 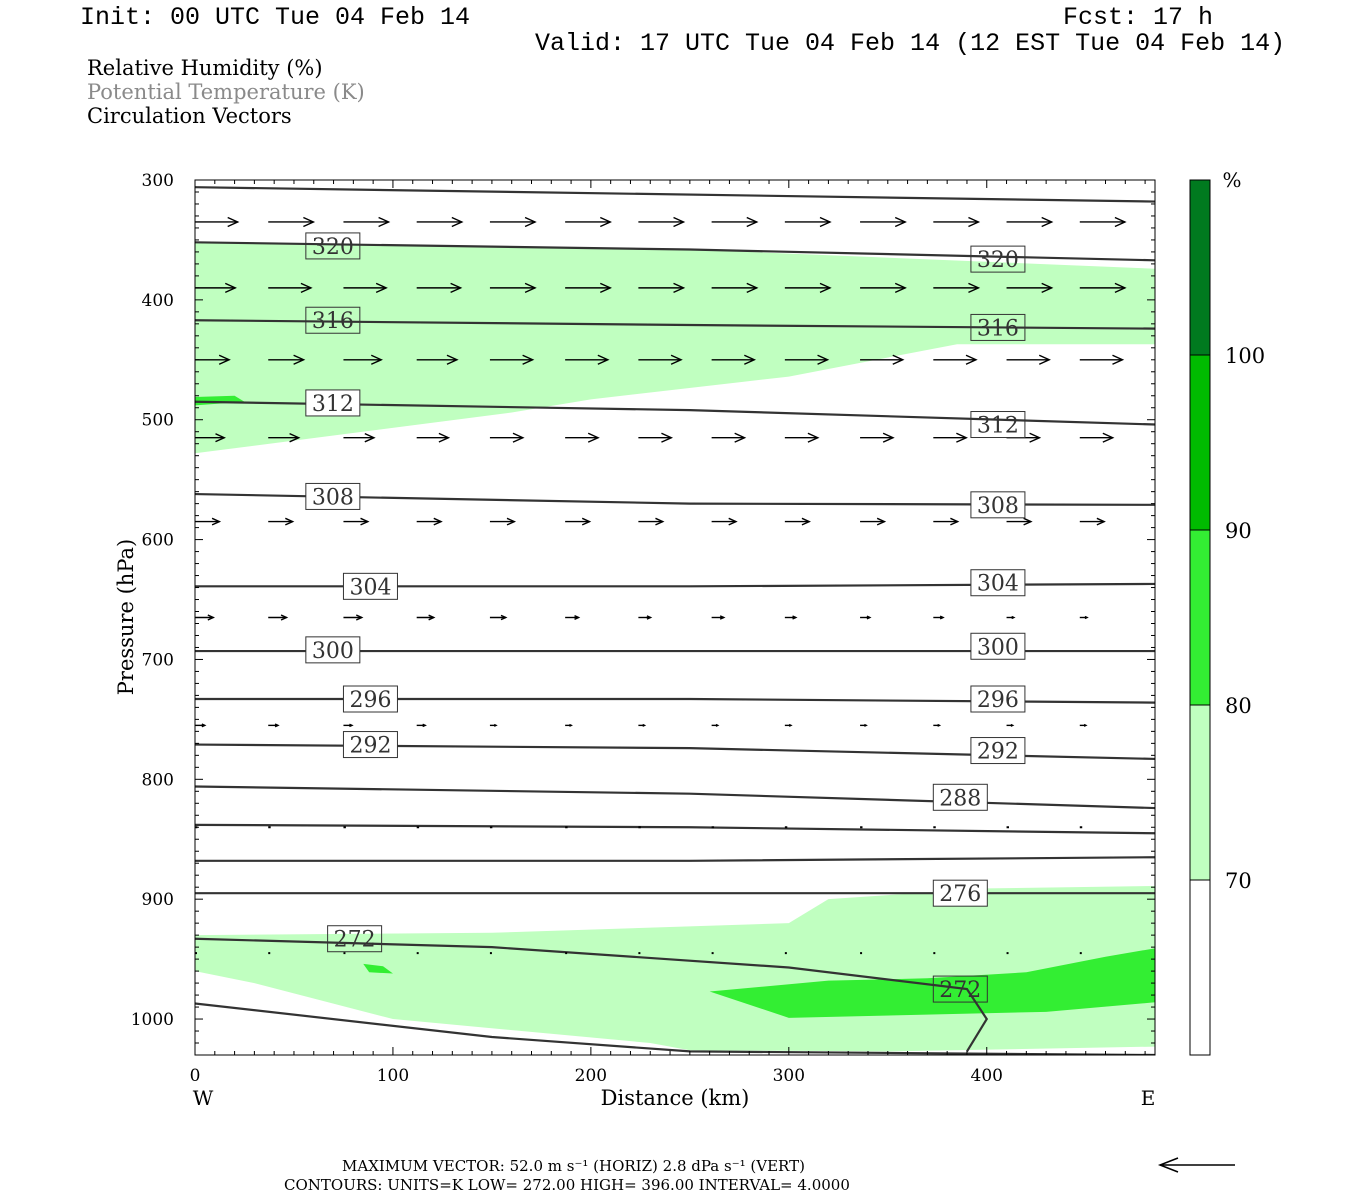 I want to click on colorbar: 70 80 90 100, so click(x=1227, y=617).